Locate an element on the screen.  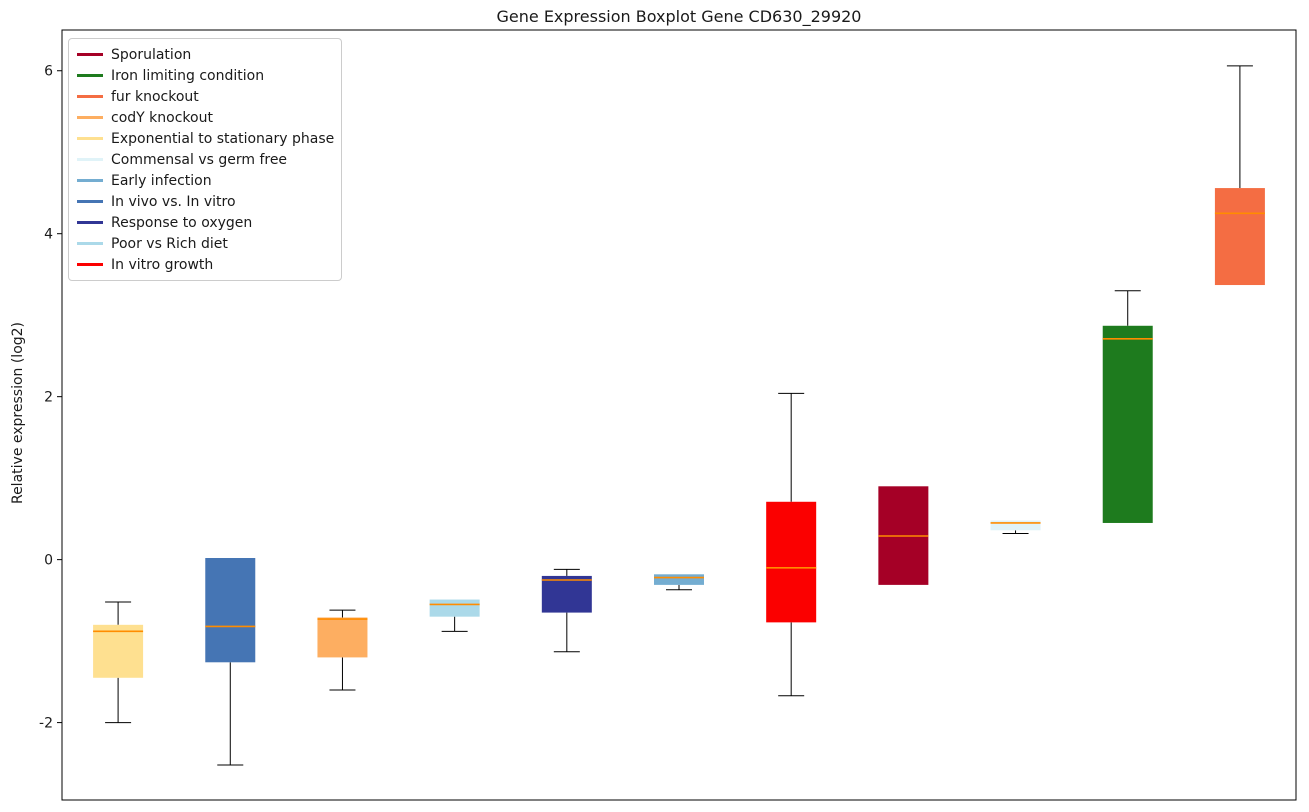
legend-item-in-vivo-vs-in-vitro: In vivo vs. In vitro is located at coordinates (205, 201).